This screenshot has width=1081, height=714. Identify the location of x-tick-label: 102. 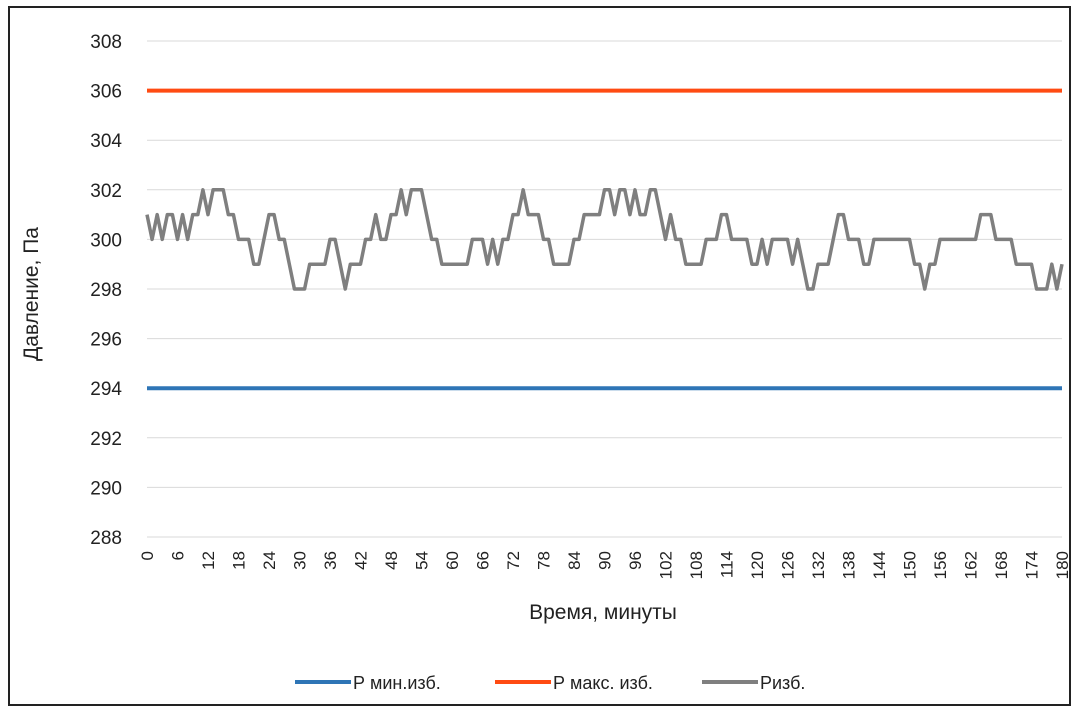
(666, 565).